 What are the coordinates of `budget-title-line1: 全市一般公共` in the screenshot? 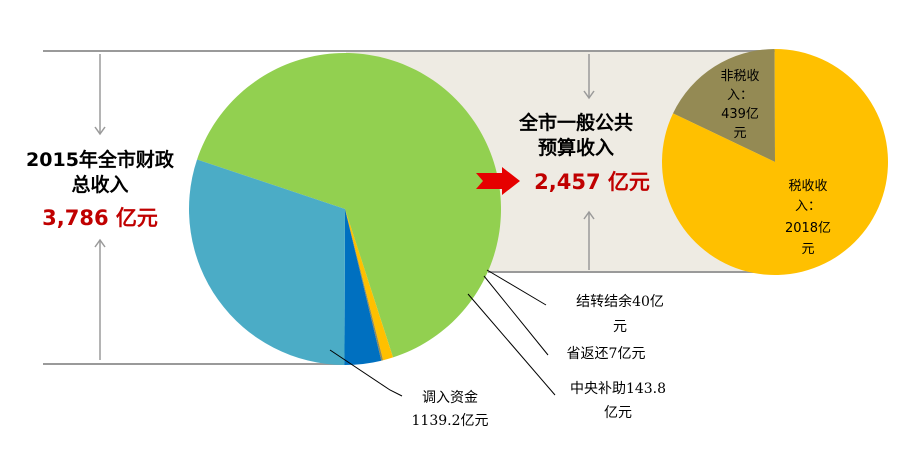 It's located at (575, 122).